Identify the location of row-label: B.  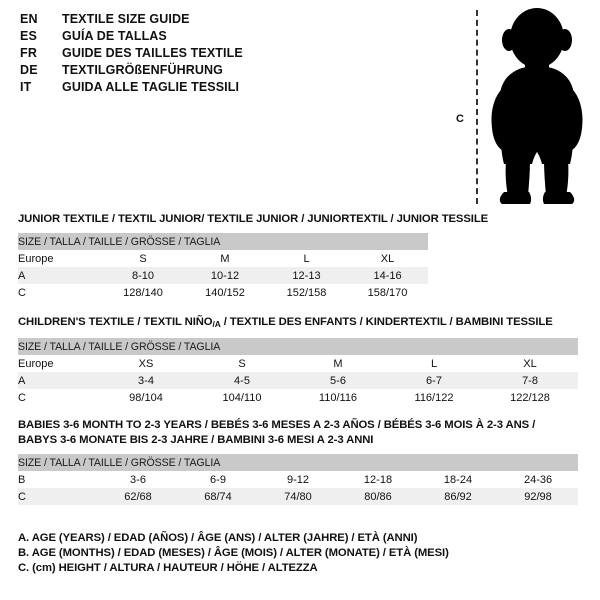
(58, 479).